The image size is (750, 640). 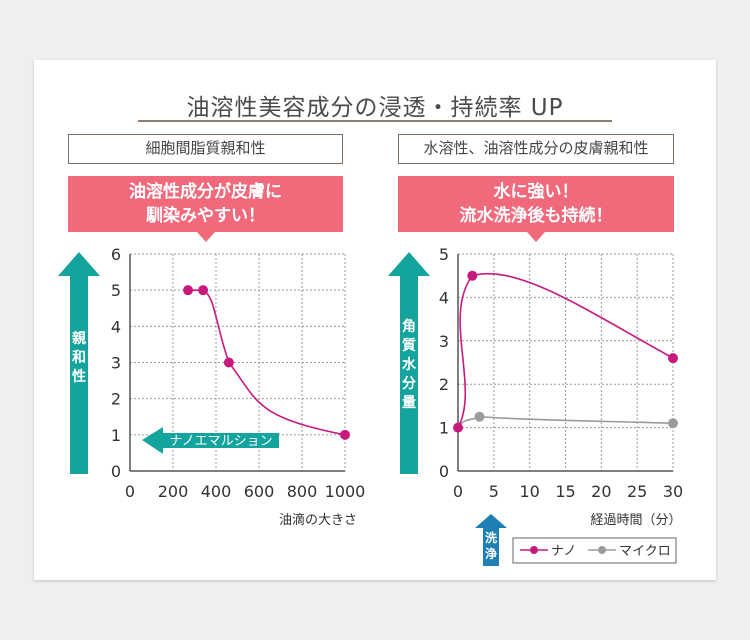 I want to click on x-tick-label: 15, so click(x=565, y=491).